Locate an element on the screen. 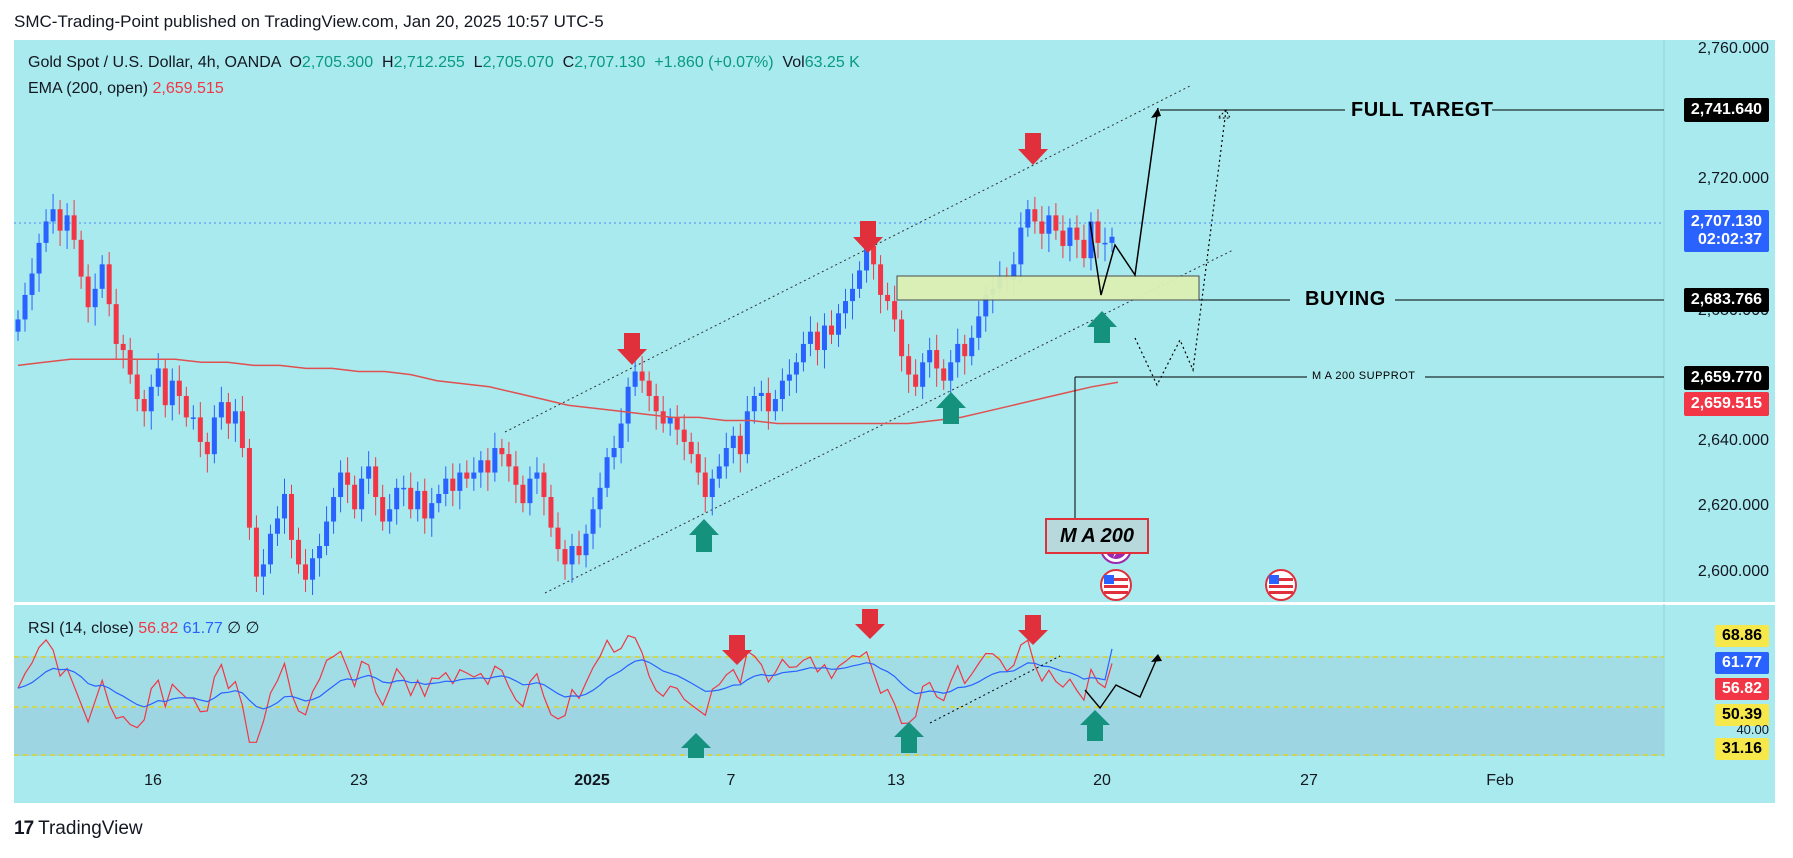  rsi-value: 56.82 is located at coordinates (158, 628).